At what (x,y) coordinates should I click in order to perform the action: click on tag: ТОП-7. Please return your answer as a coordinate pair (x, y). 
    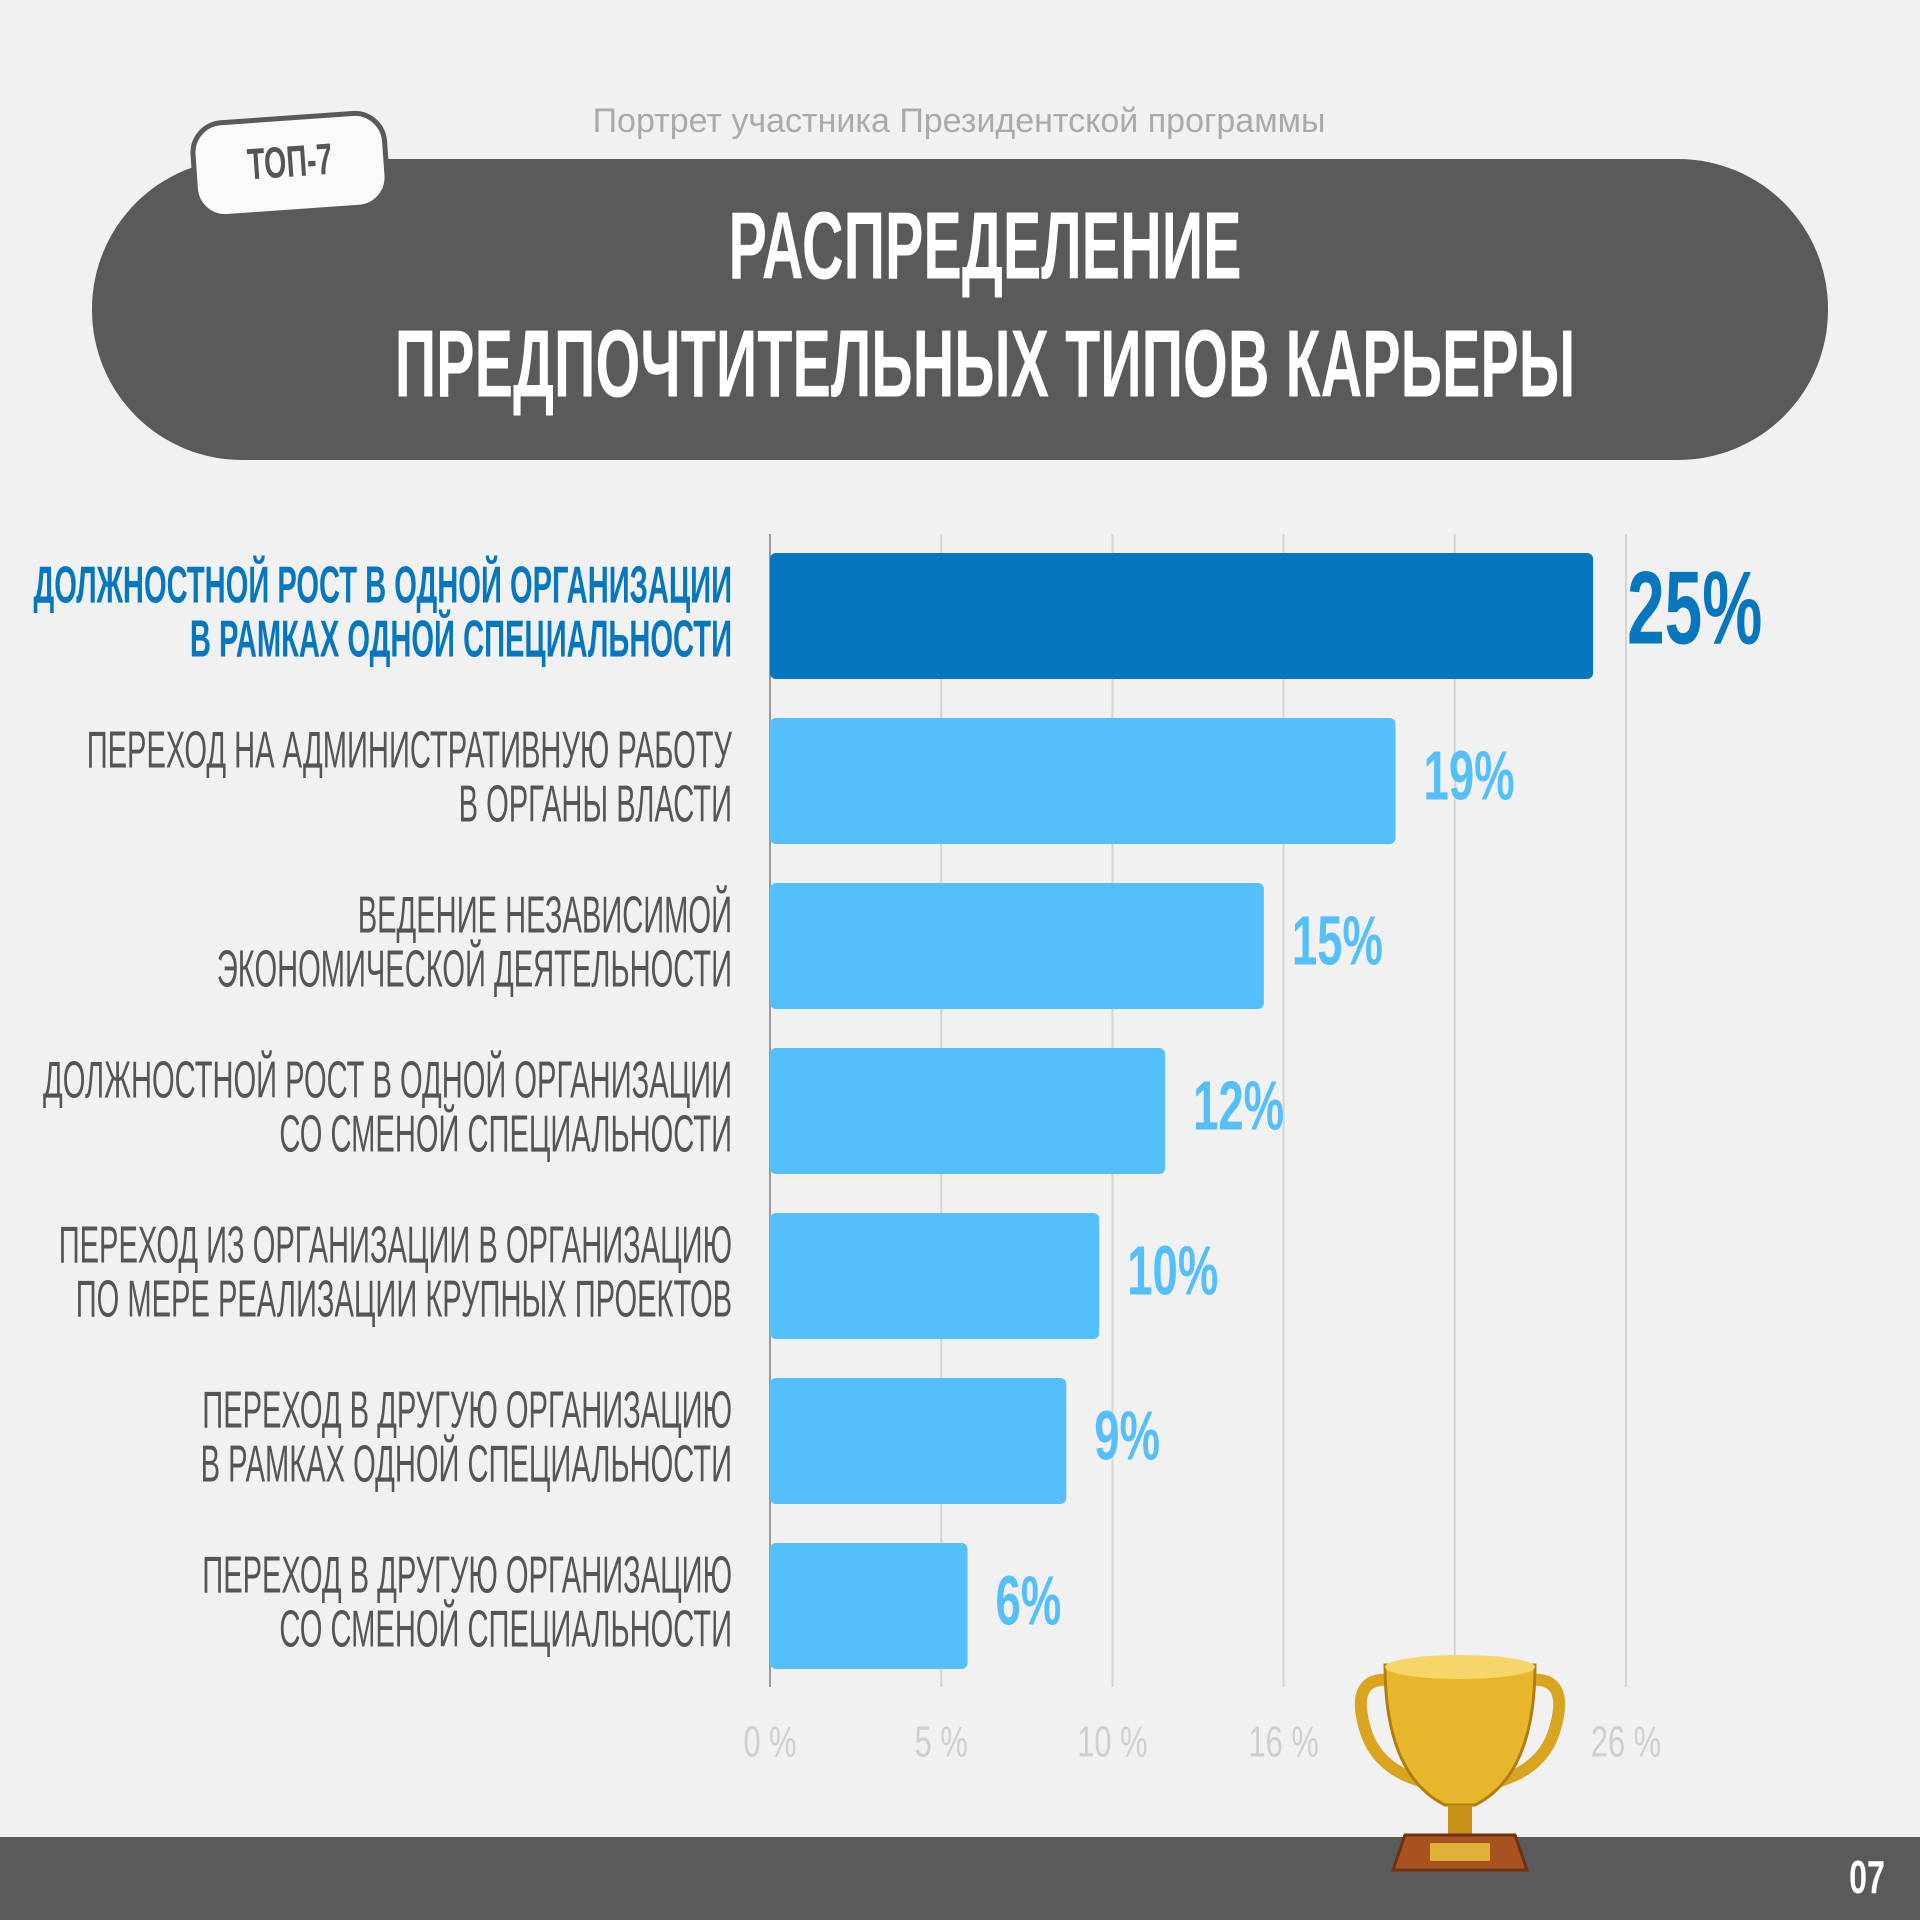
    Looking at the image, I should click on (290, 161).